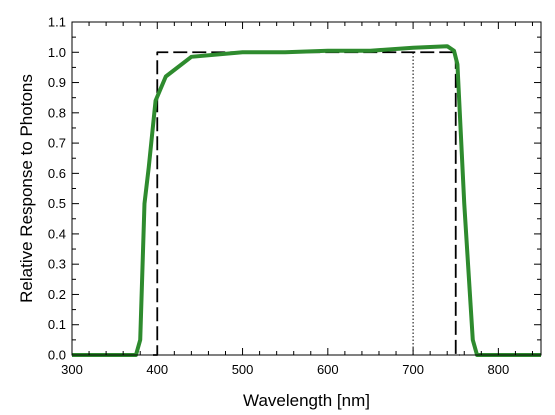 The width and height of the screenshot is (555, 415). I want to click on y-tick-label: 0.9, so click(57, 82).